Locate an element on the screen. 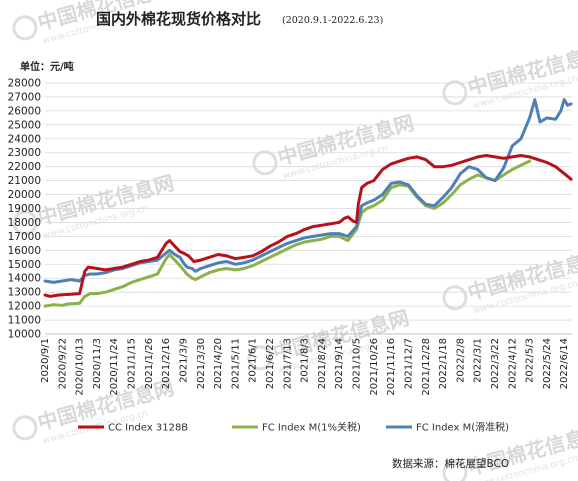 The height and width of the screenshot is (481, 578). legend-label: FC Index M(滑准税) is located at coordinates (462, 427).